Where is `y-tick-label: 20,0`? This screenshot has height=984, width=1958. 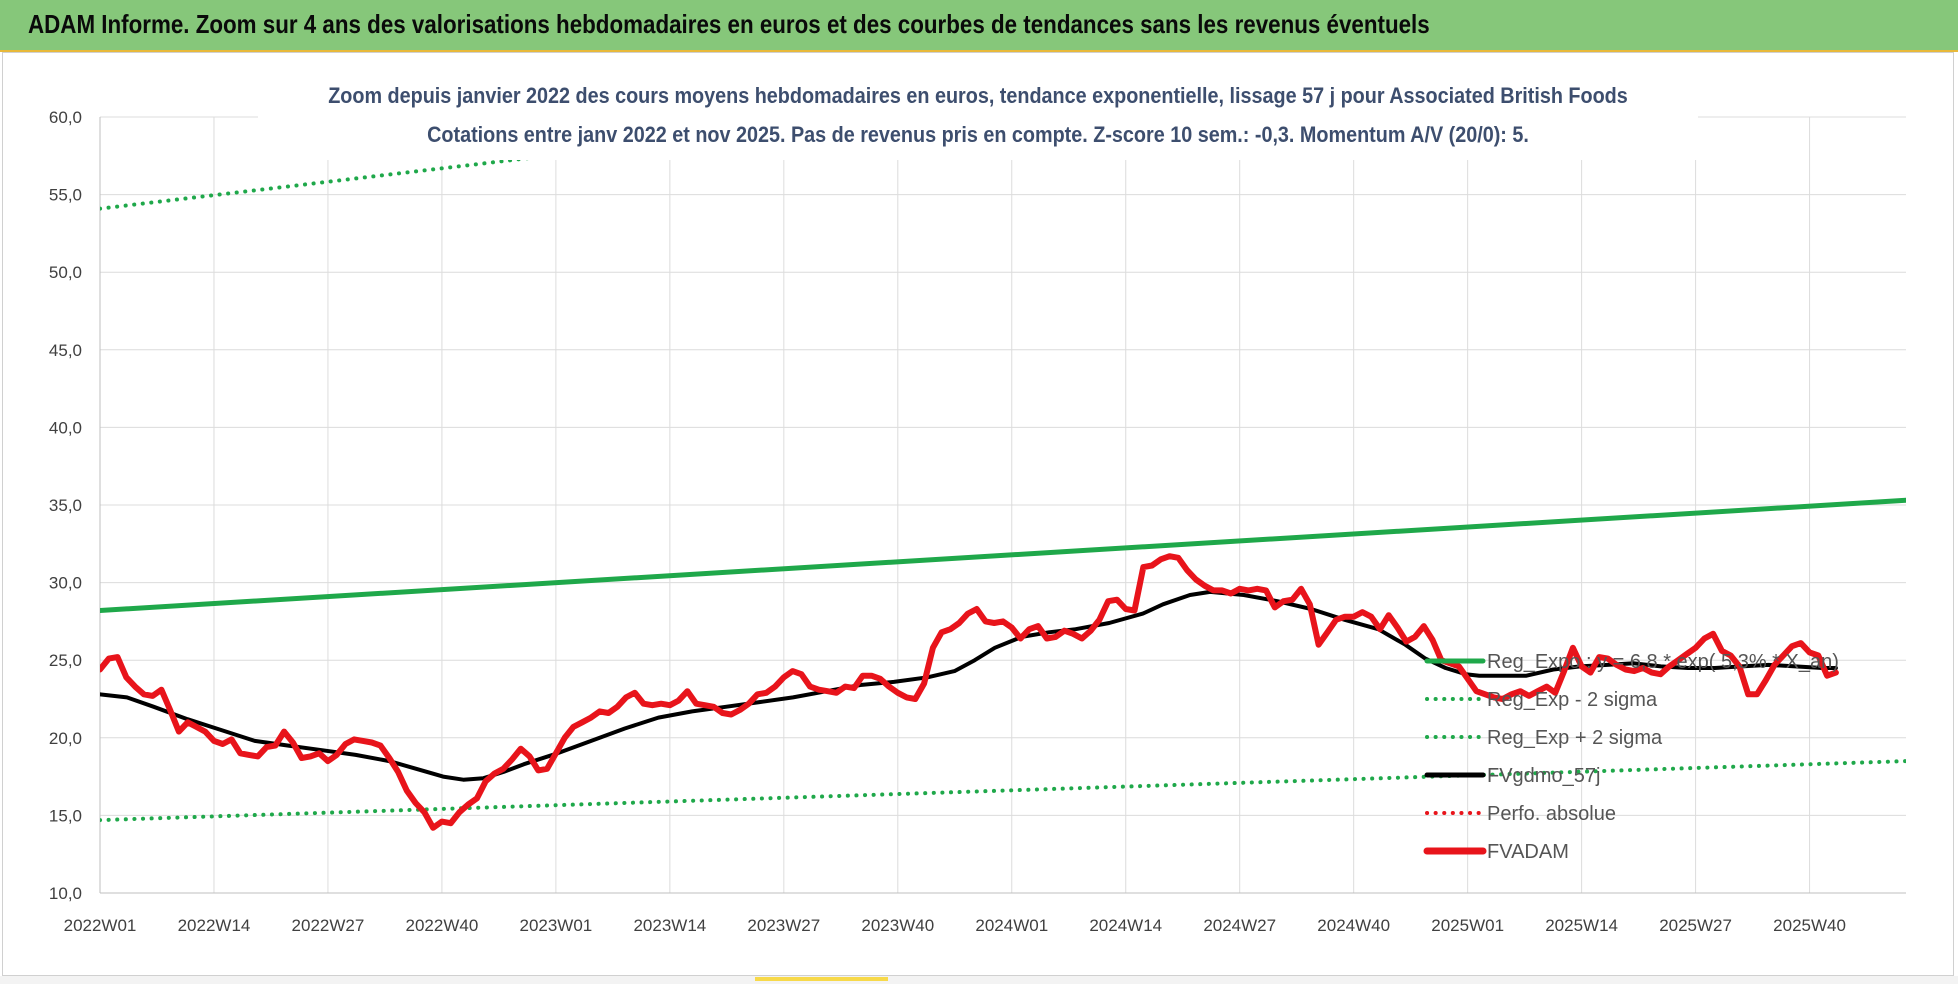
y-tick-label: 20,0 is located at coordinates (65, 738).